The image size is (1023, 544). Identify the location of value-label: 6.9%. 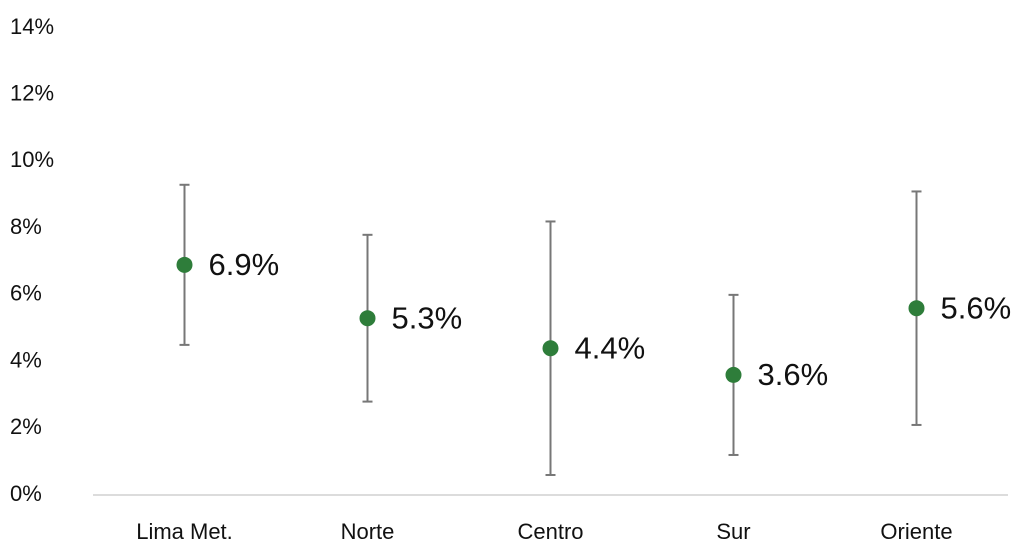
(244, 264).